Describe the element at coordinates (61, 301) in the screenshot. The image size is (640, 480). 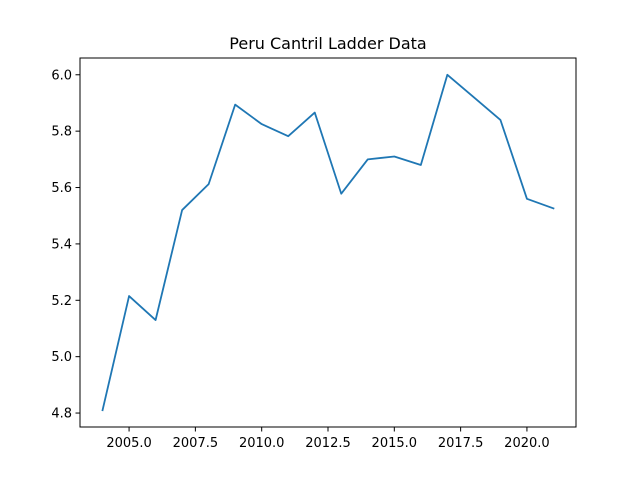
I see `y-tick-label: 5.2` at that location.